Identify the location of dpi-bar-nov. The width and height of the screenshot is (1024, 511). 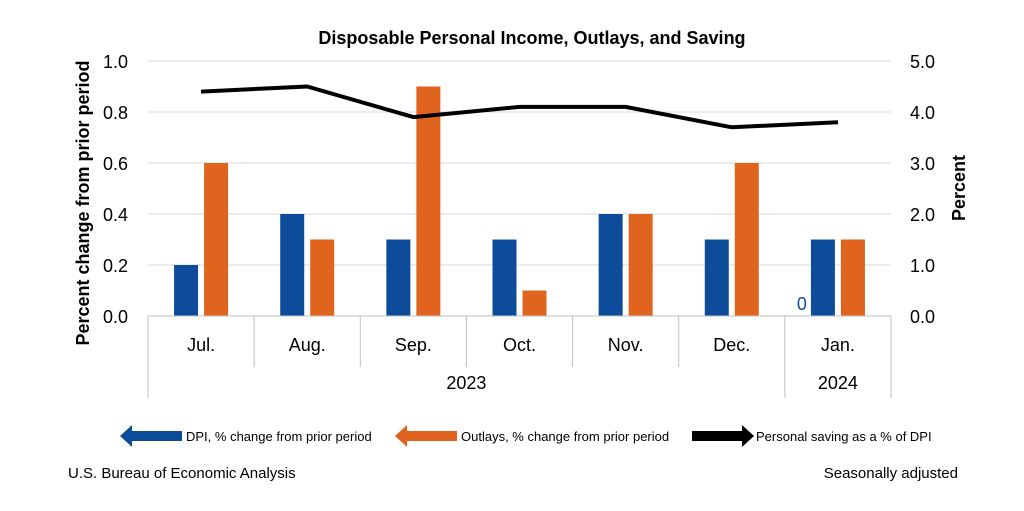
(610, 265).